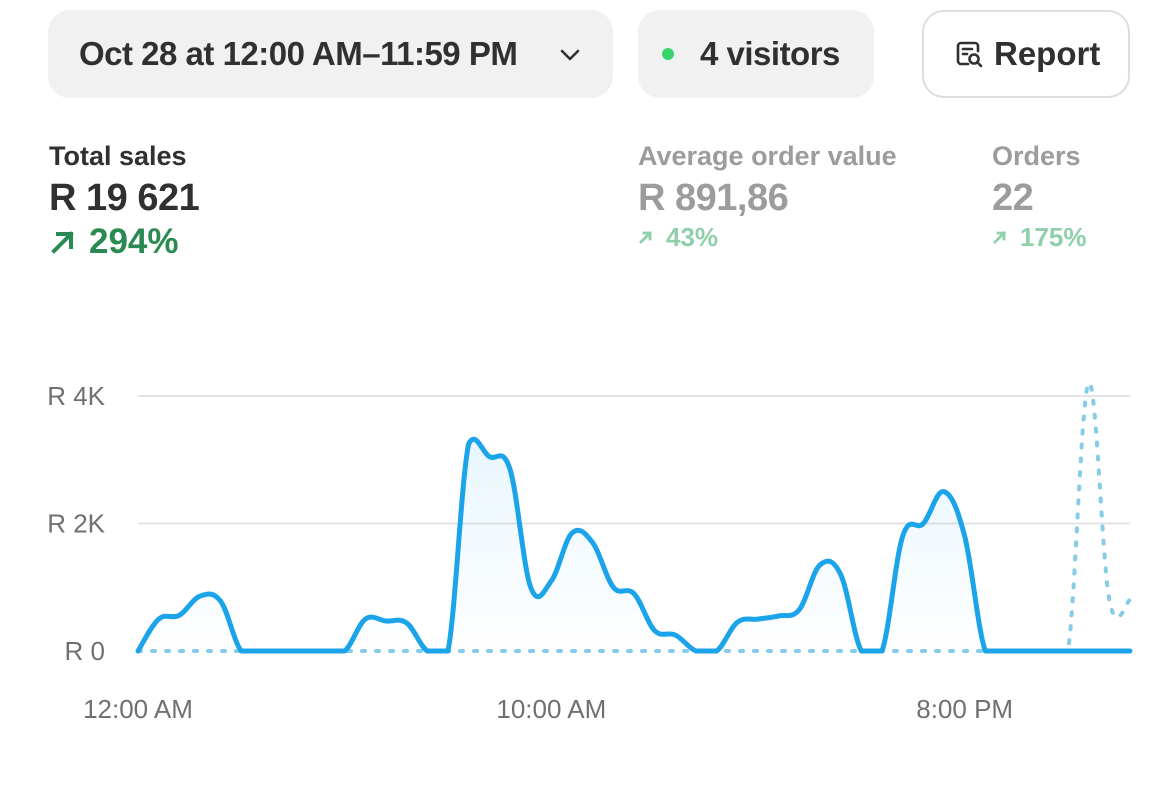 This screenshot has width=1161, height=793. Describe the element at coordinates (1036, 156) in the screenshot. I see `metric-label: Orders` at that location.